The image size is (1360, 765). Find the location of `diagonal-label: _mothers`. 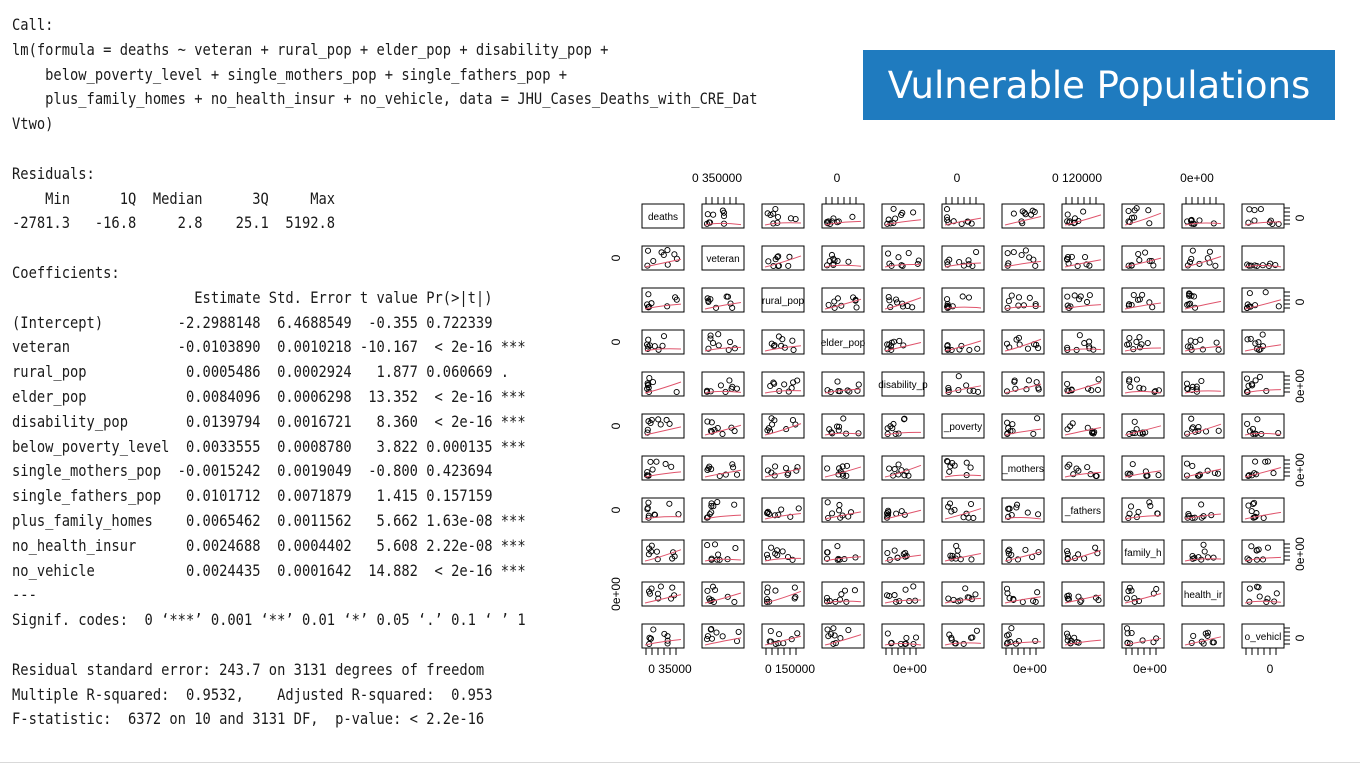

diagonal-label: _mothers is located at coordinates (1022, 469).